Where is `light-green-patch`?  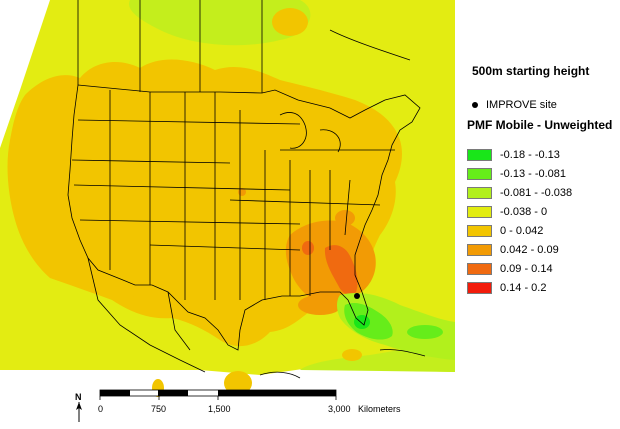
light-green-patch is located at coordinates (220, 23).